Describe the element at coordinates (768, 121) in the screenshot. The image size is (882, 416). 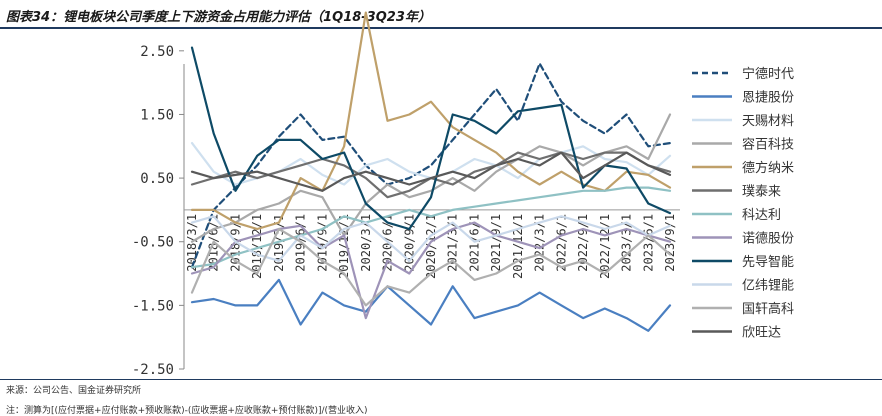
I see `legend-label: 天赐材料` at that location.